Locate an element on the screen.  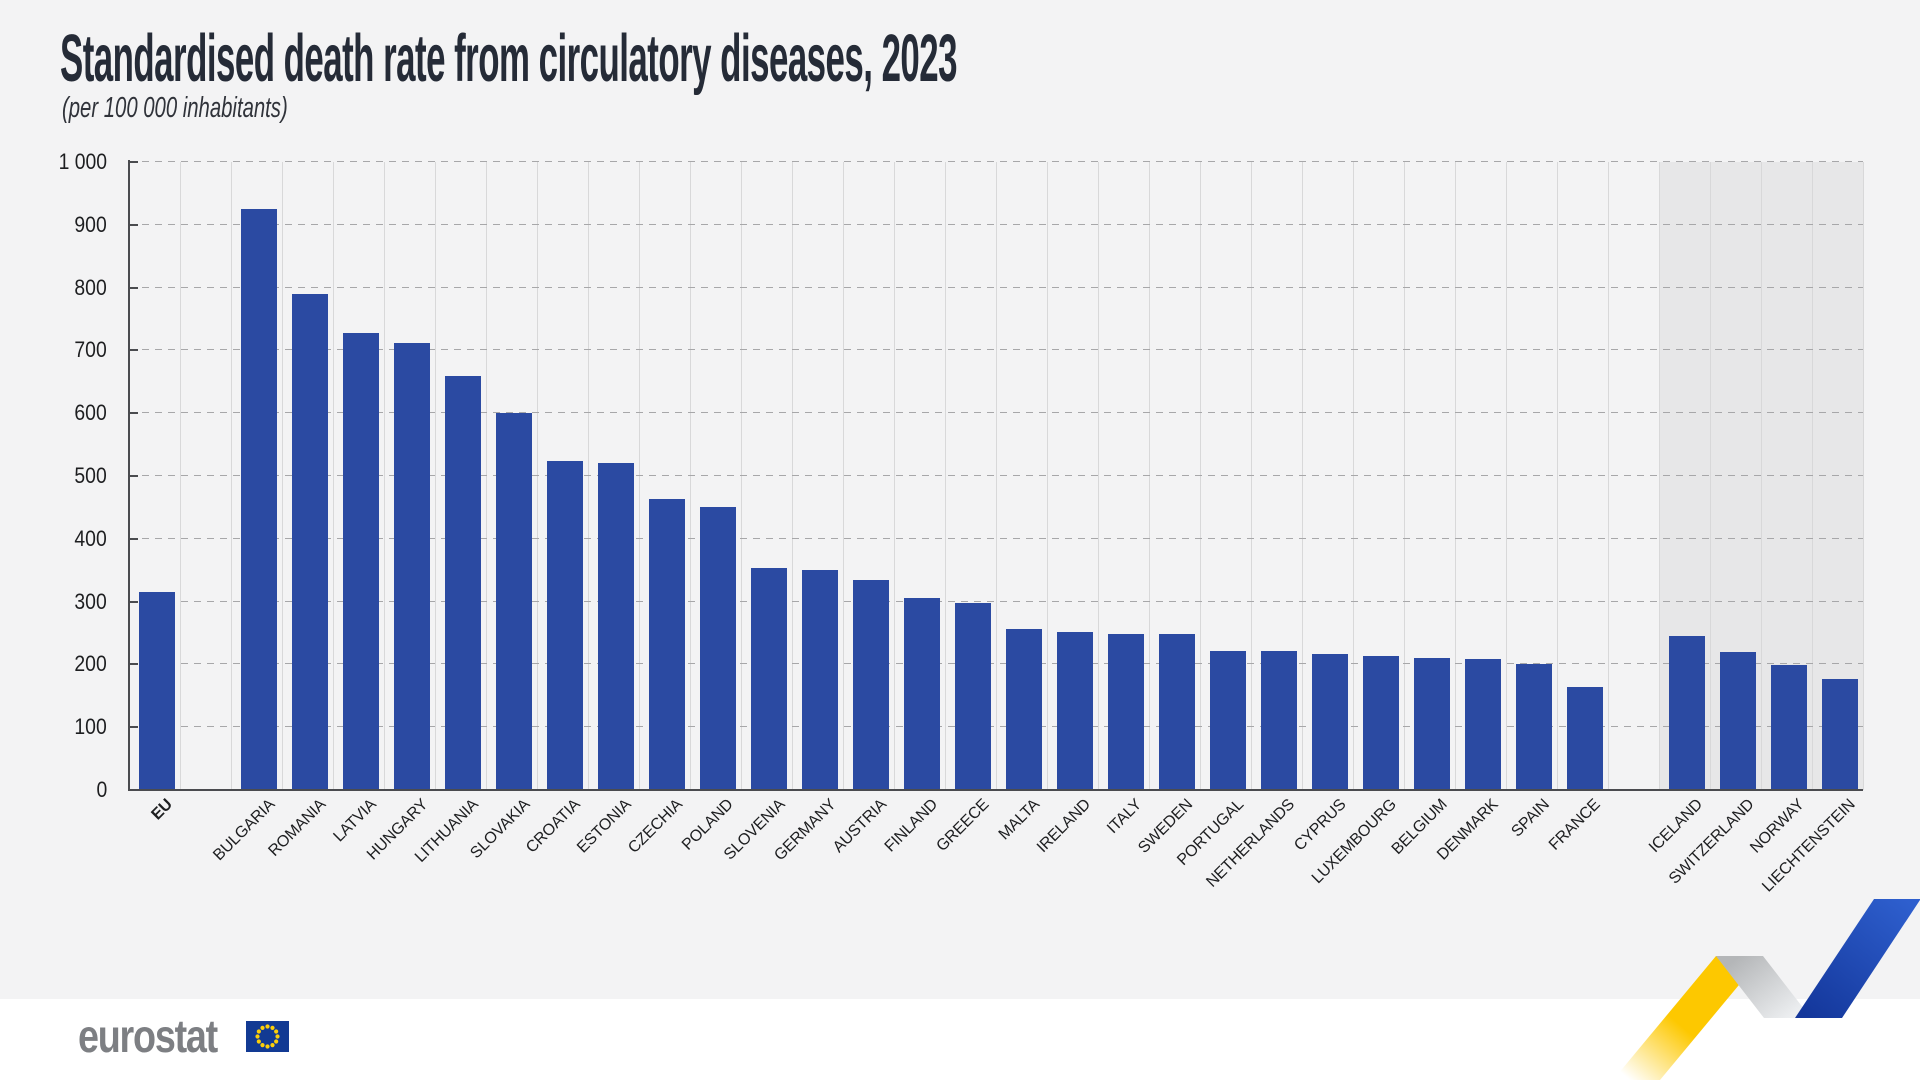
bar-netherlands is located at coordinates (1279, 720).